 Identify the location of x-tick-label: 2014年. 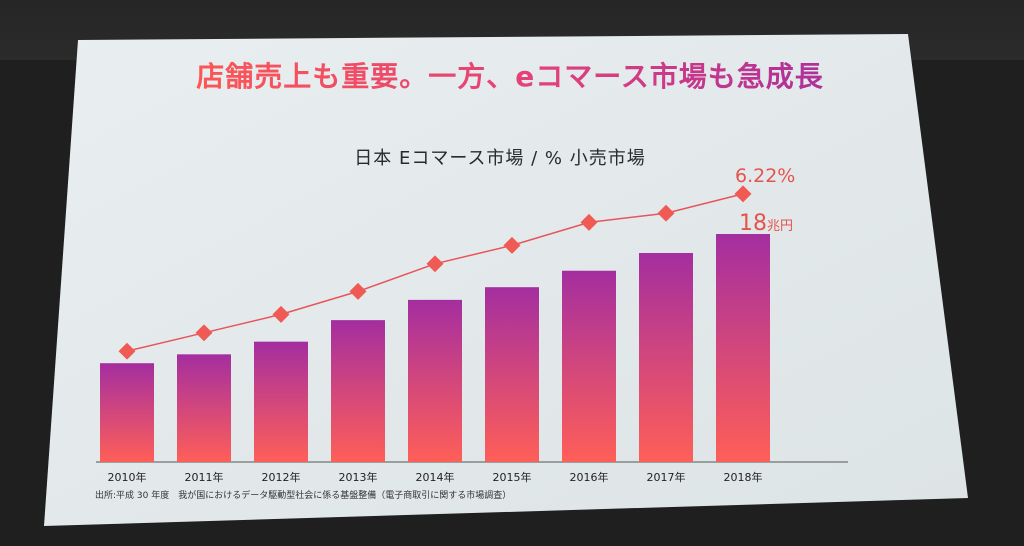
(435, 477).